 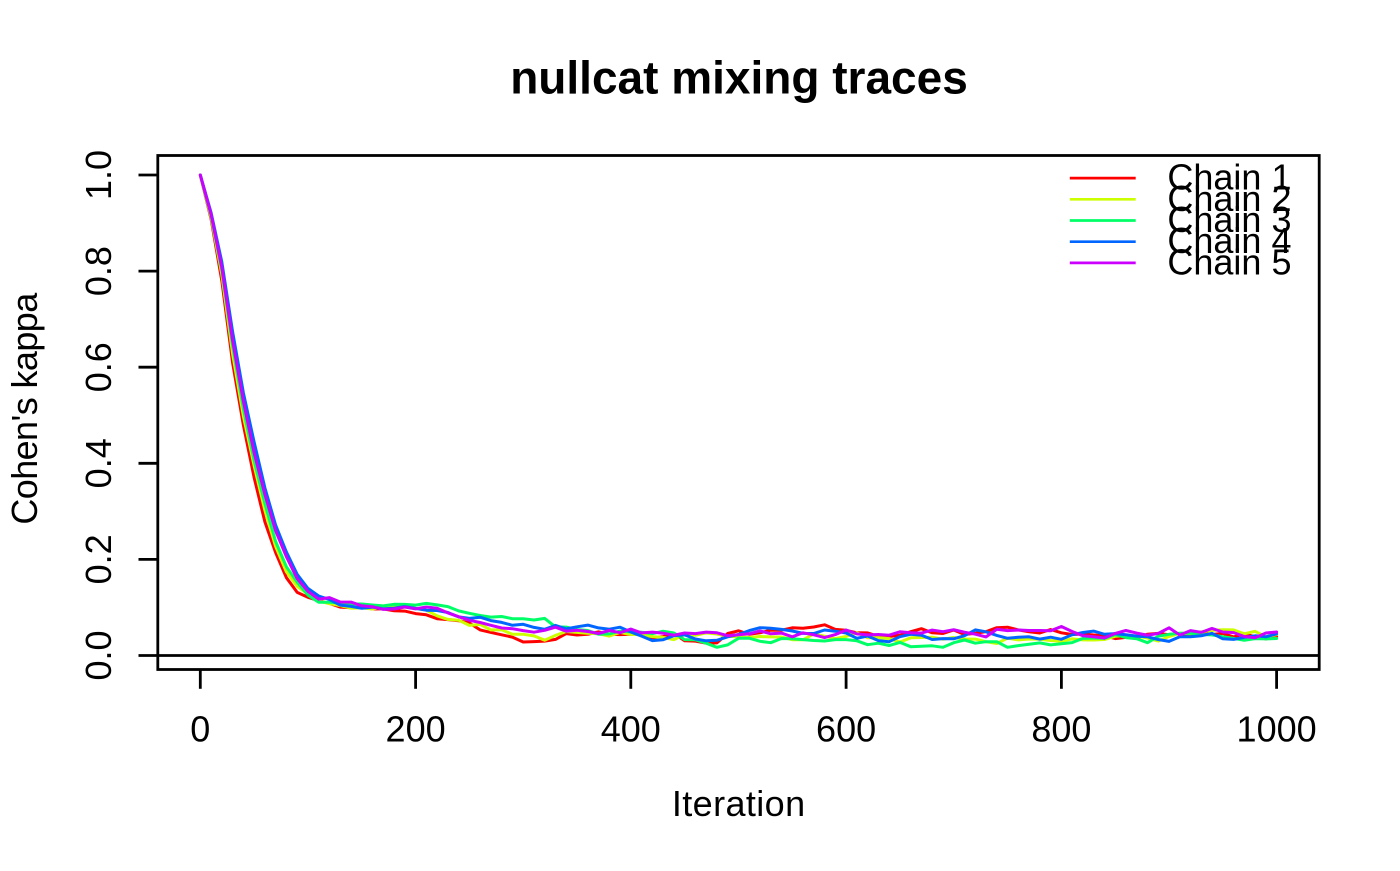 I want to click on svg-text: Chain 5, so click(x=1229, y=261).